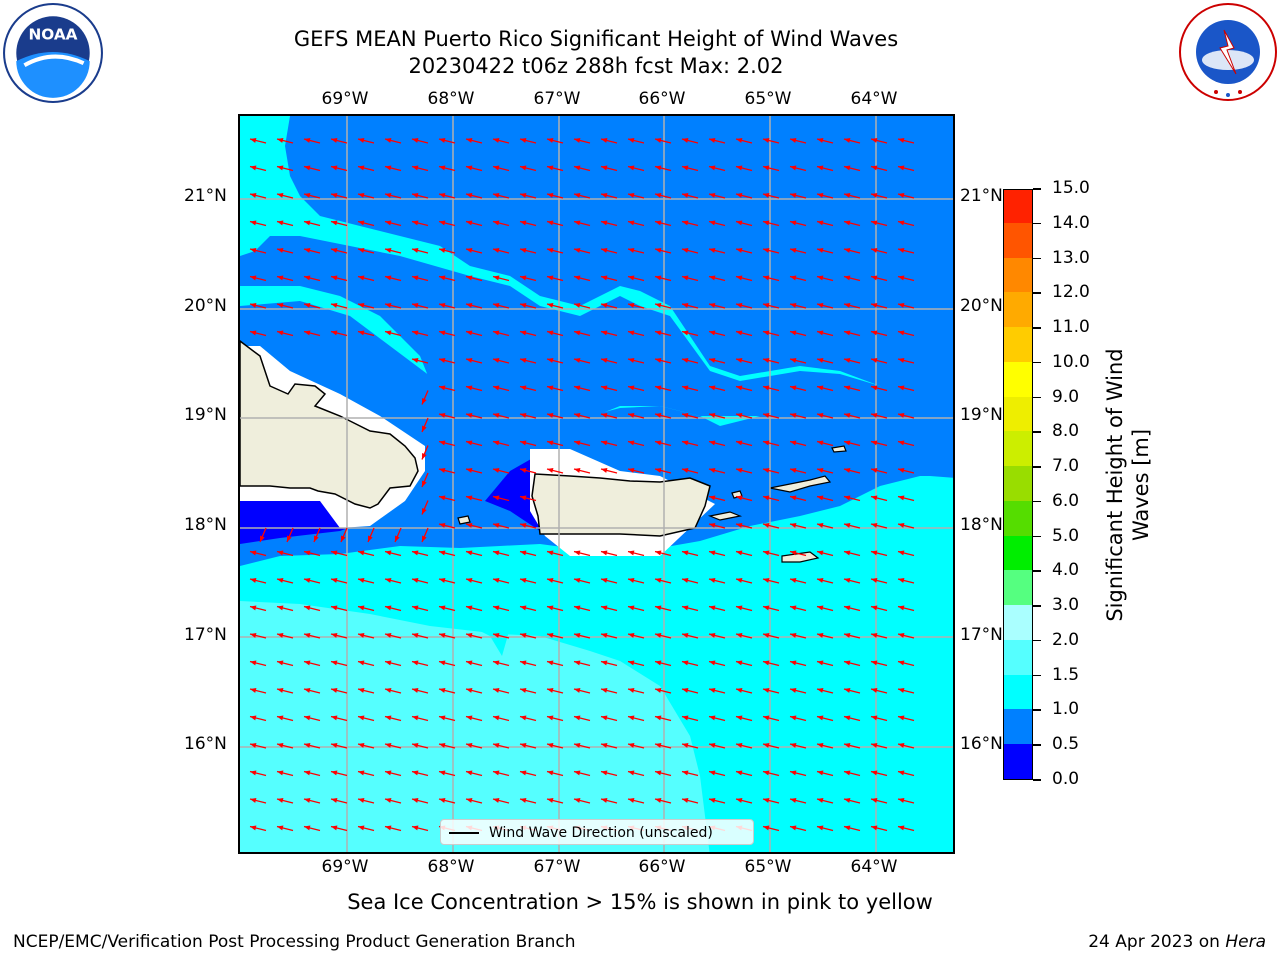 The height and width of the screenshot is (960, 1280). Describe the element at coordinates (1115, 485) in the screenshot. I see `colorbar-title-line1: Significant Height of Wind` at that location.